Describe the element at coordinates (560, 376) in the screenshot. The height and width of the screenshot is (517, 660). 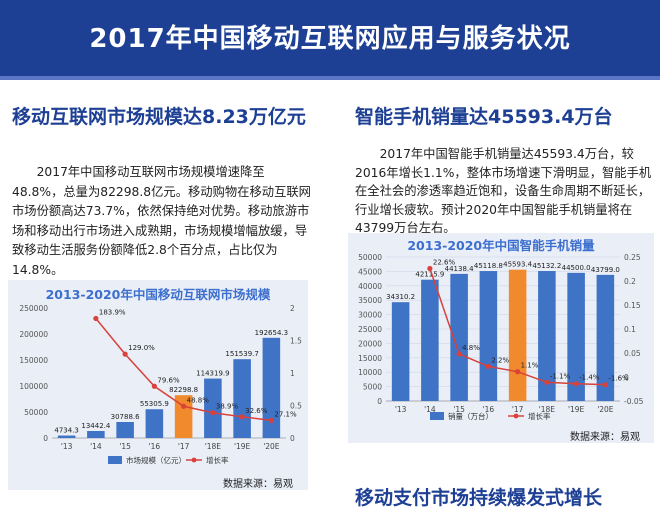
I see `growth-rate-label: -1.1%` at that location.